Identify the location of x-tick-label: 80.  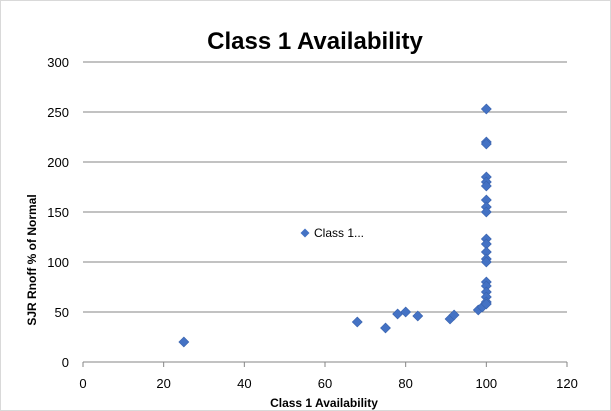
(405, 383).